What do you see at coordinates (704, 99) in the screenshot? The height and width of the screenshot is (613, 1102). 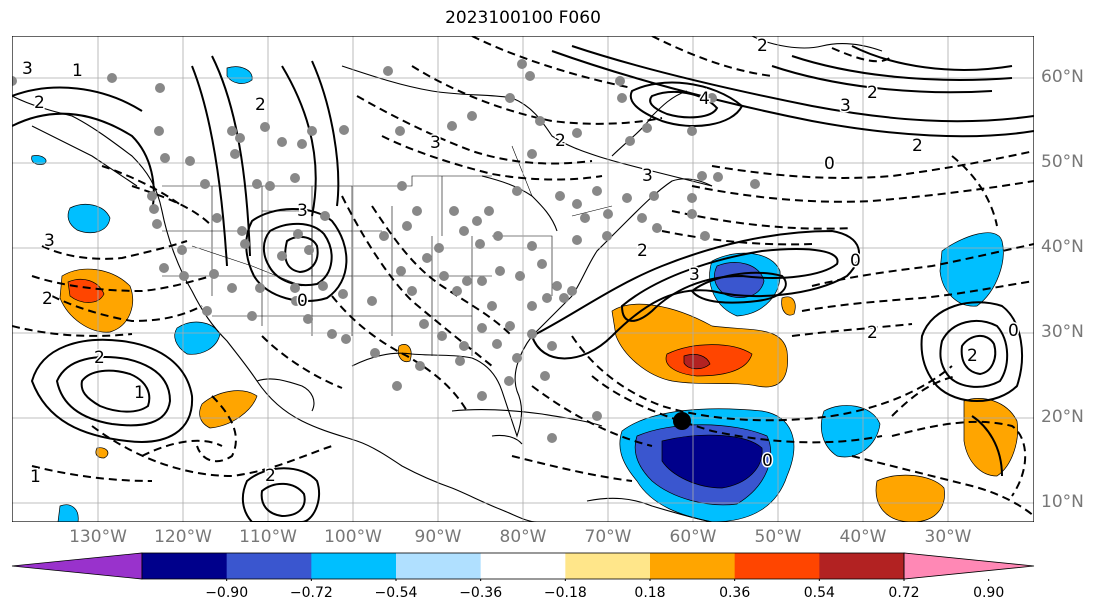 I see `contour-label: 4` at bounding box center [704, 99].